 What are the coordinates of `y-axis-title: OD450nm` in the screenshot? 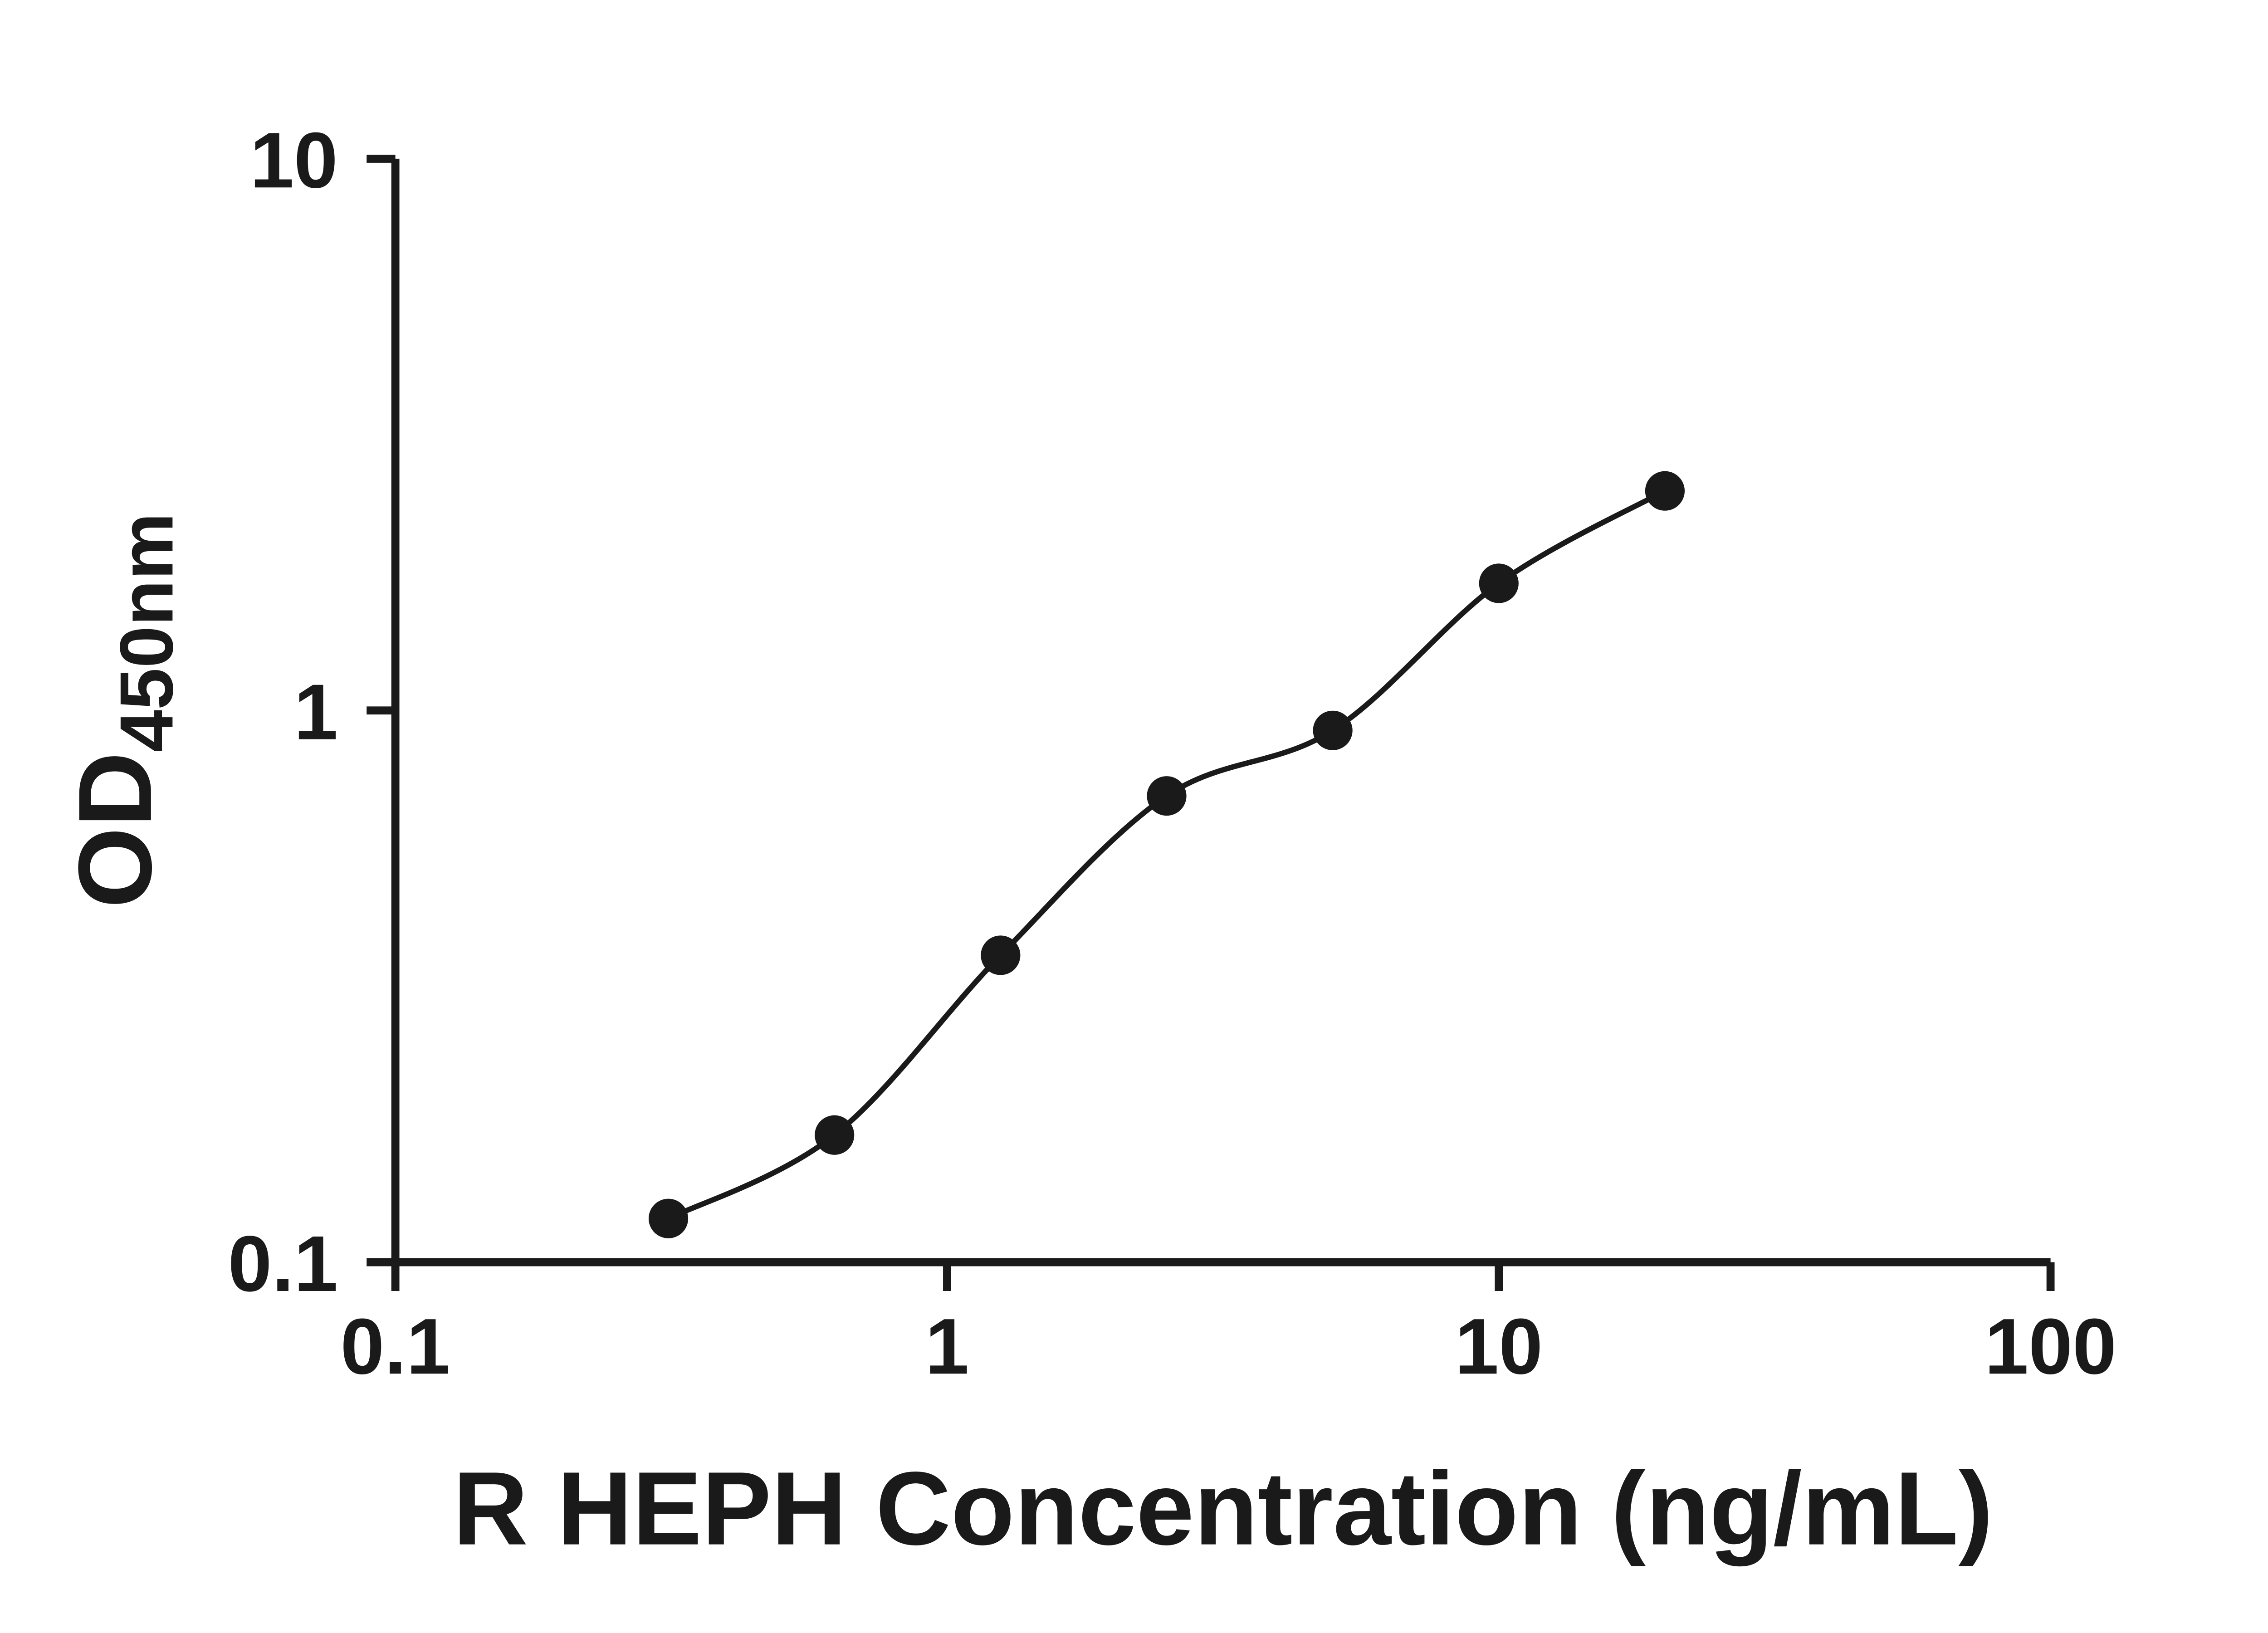 It's located at (123, 710).